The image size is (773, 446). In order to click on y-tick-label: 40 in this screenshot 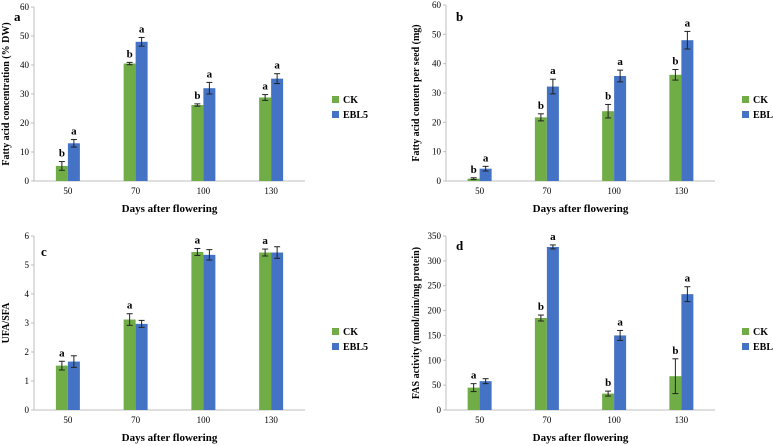, I will do `click(437, 64)`.